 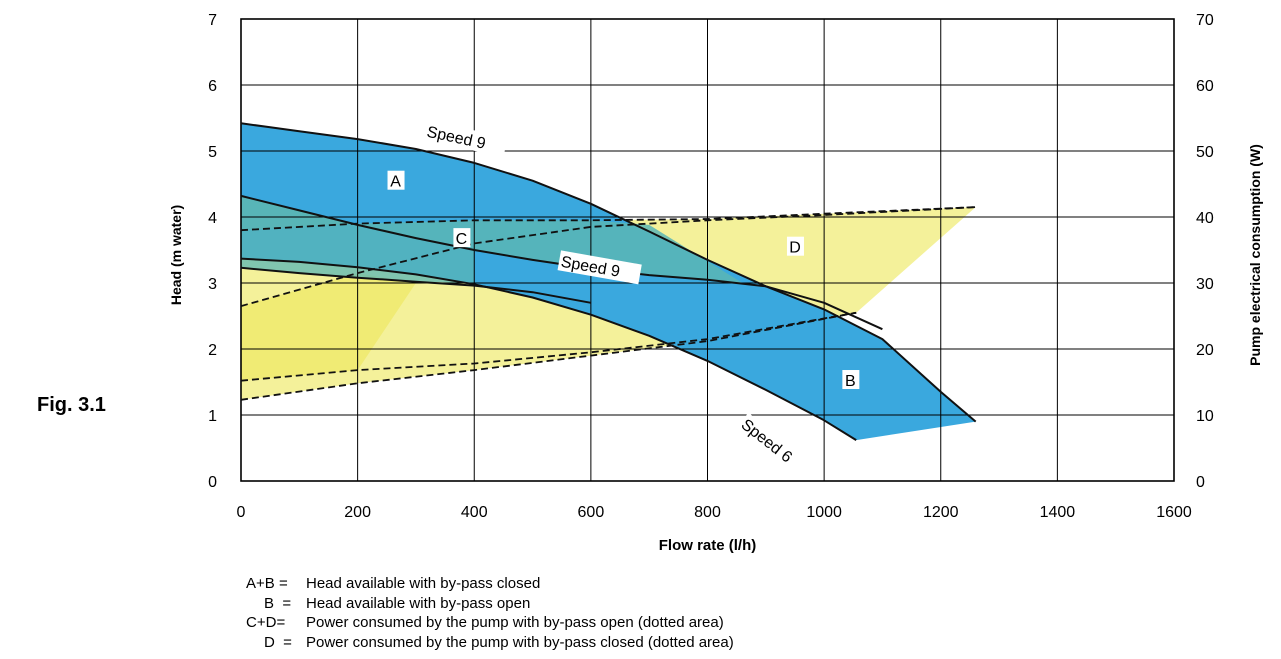 What do you see at coordinates (824, 512) in the screenshot?
I see `x-tick-label: 1000` at bounding box center [824, 512].